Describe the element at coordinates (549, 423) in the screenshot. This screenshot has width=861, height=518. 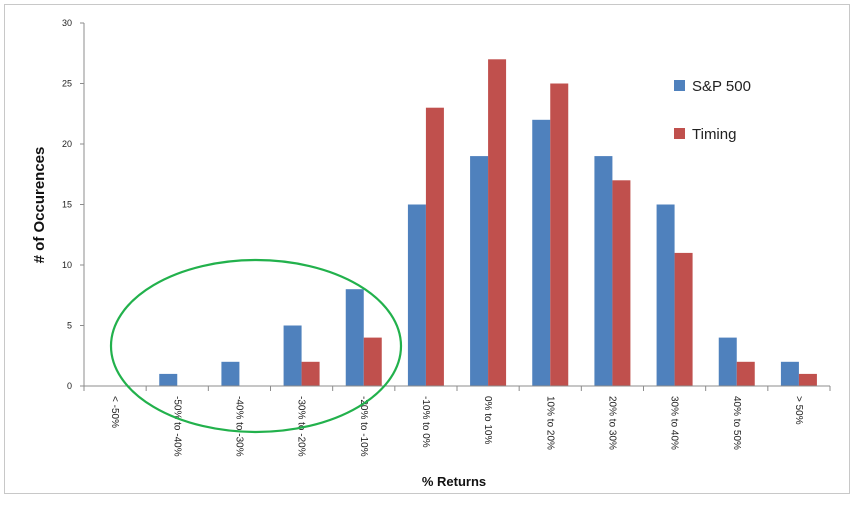
I see `x-category-label: 10% to 20%` at that location.